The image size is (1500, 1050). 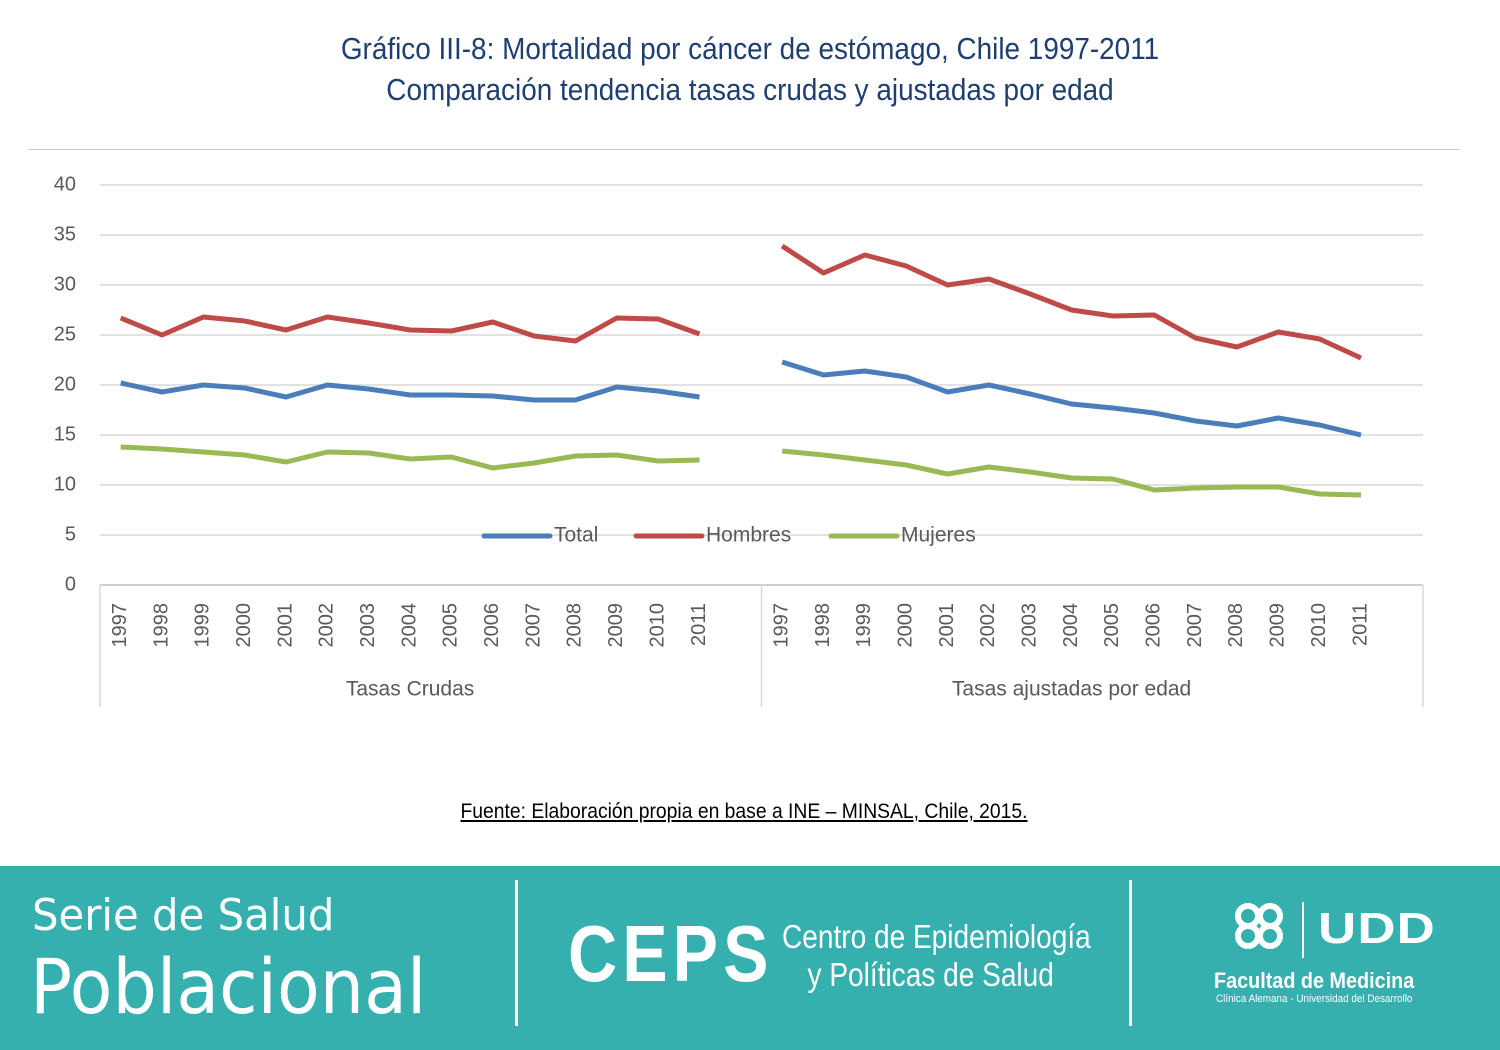 I want to click on legend-label: Hombres, so click(x=748, y=535).